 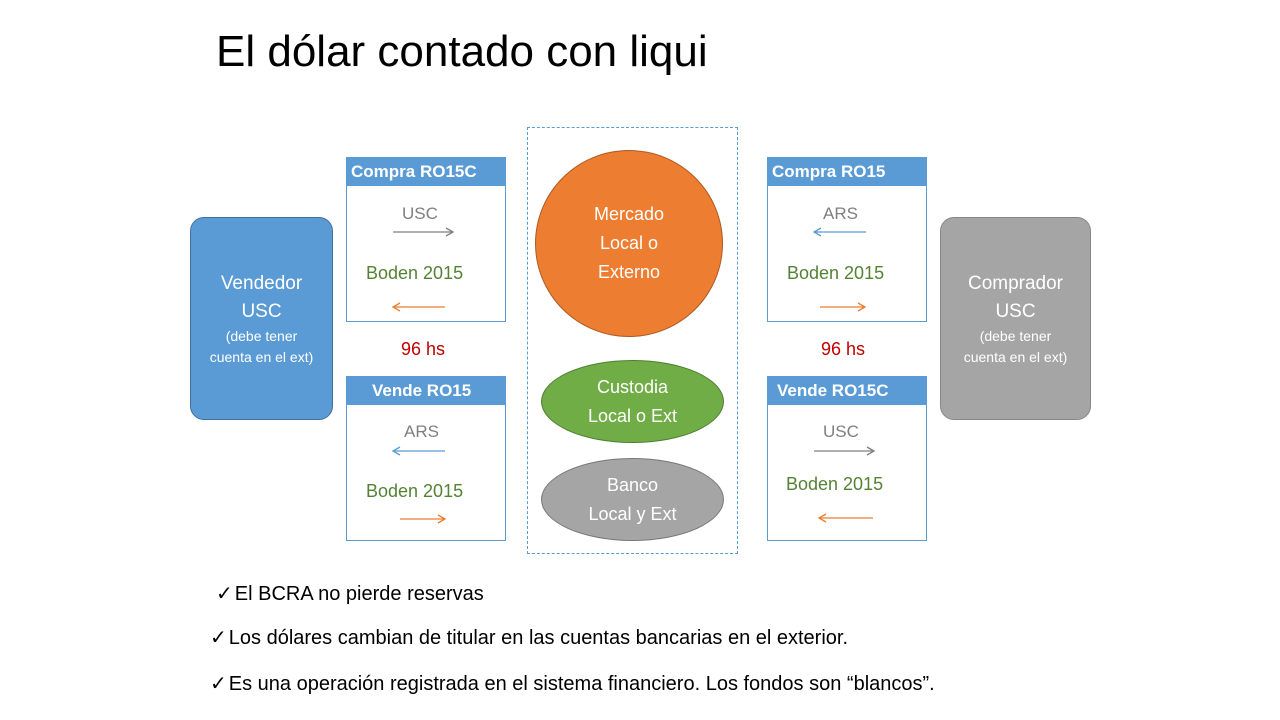 What do you see at coordinates (1015, 346) in the screenshot?
I see `buyer-note: (debe tener cuenta en el ext)` at bounding box center [1015, 346].